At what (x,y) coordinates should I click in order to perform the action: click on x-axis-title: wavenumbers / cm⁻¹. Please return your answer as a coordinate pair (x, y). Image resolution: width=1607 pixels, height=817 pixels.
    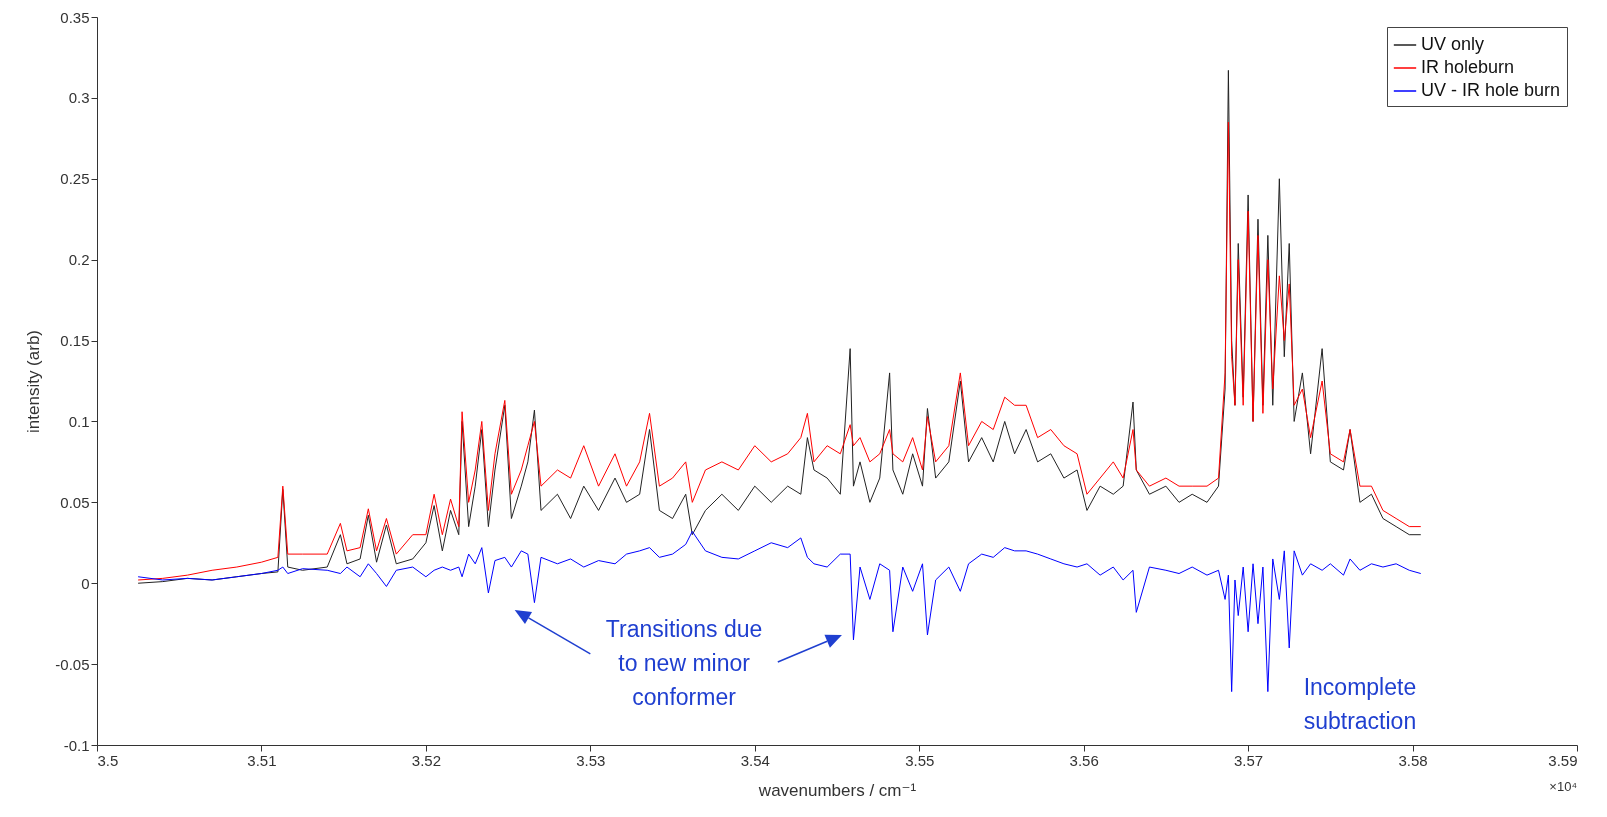
    Looking at the image, I should click on (837, 790).